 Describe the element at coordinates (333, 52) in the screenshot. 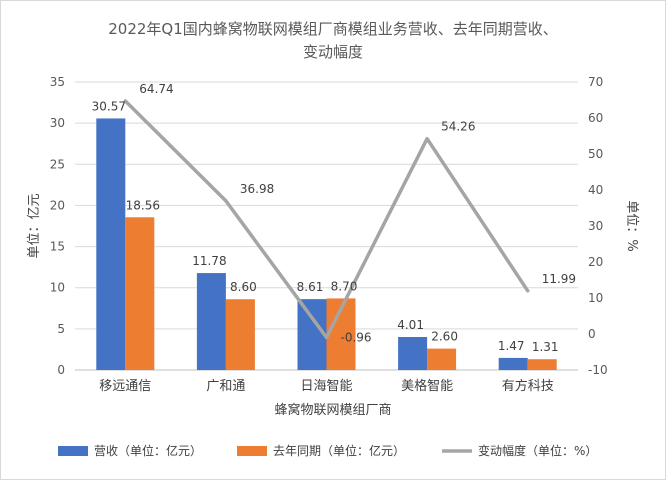

I see `chart-title-line-2: 变动幅度` at that location.